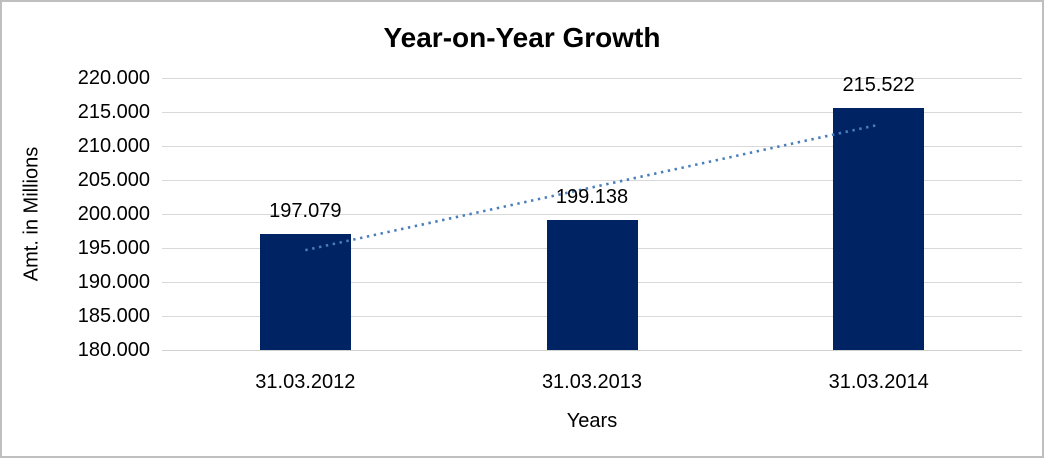 This screenshot has width=1044, height=458. Describe the element at coordinates (305, 210) in the screenshot. I see `bar-value-label: 197.079` at that location.